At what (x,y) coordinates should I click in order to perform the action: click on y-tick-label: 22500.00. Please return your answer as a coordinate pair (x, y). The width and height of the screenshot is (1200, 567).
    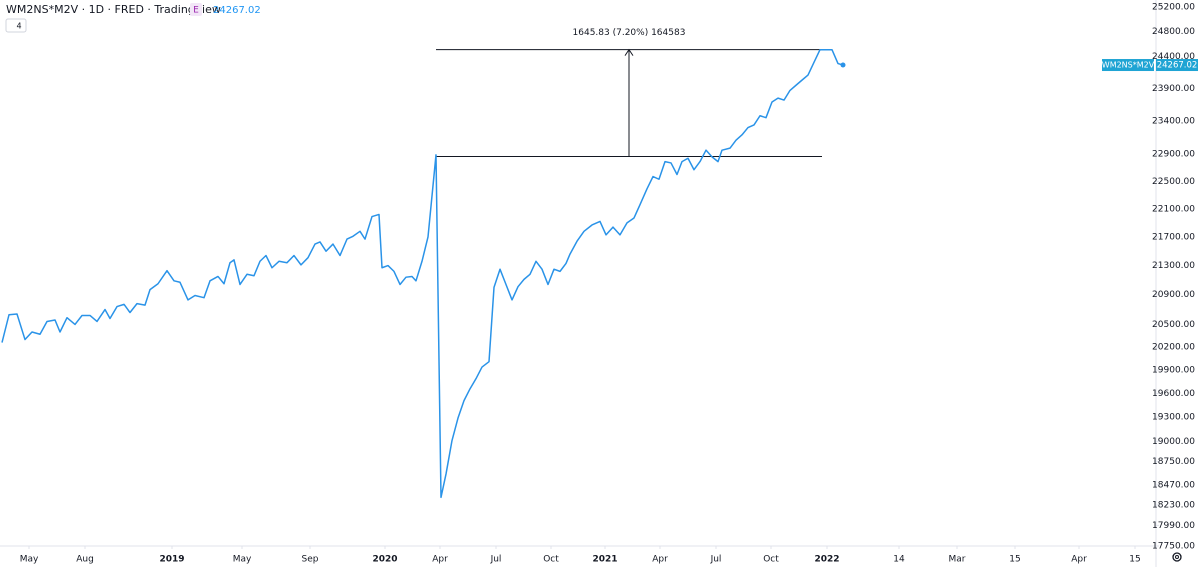
    Looking at the image, I should click on (1173, 182).